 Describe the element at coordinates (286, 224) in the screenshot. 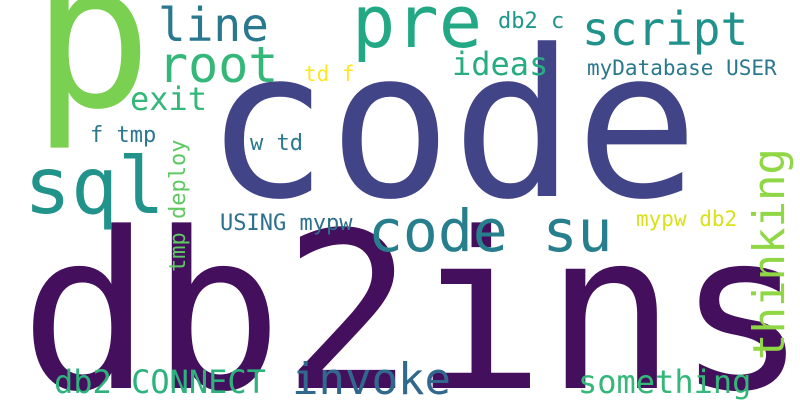

I see `word-using-mypw: USING mypw` at that location.